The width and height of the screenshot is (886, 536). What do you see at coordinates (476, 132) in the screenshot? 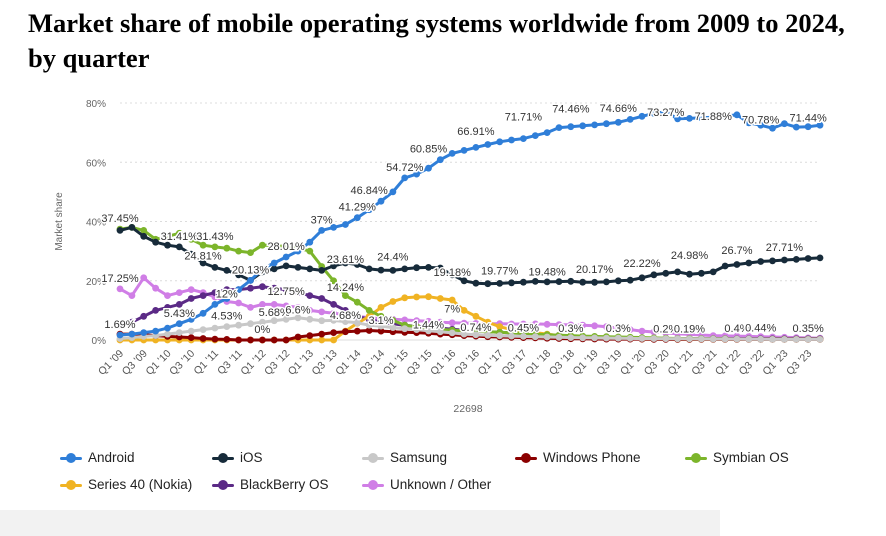
I see `data-label: 66.91%` at bounding box center [476, 132].